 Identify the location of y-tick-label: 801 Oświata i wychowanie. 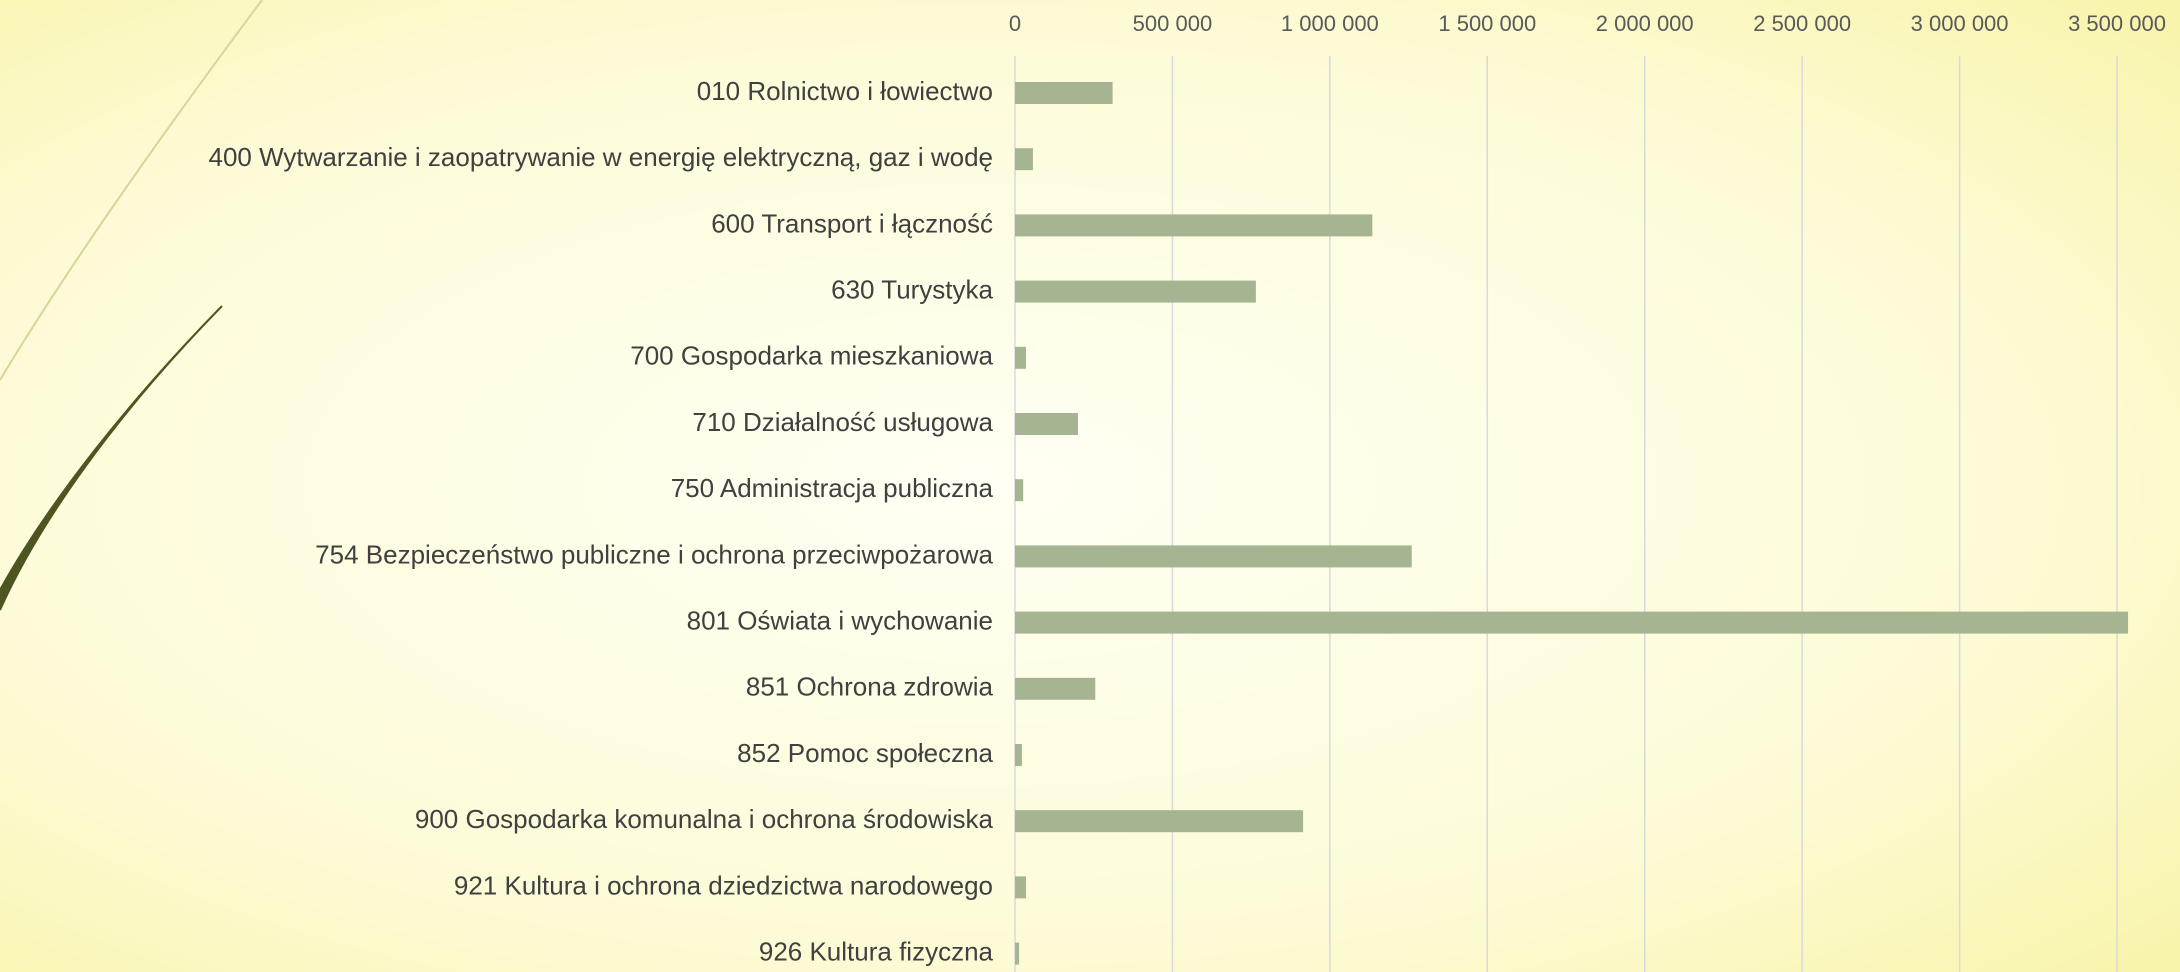
(840, 620).